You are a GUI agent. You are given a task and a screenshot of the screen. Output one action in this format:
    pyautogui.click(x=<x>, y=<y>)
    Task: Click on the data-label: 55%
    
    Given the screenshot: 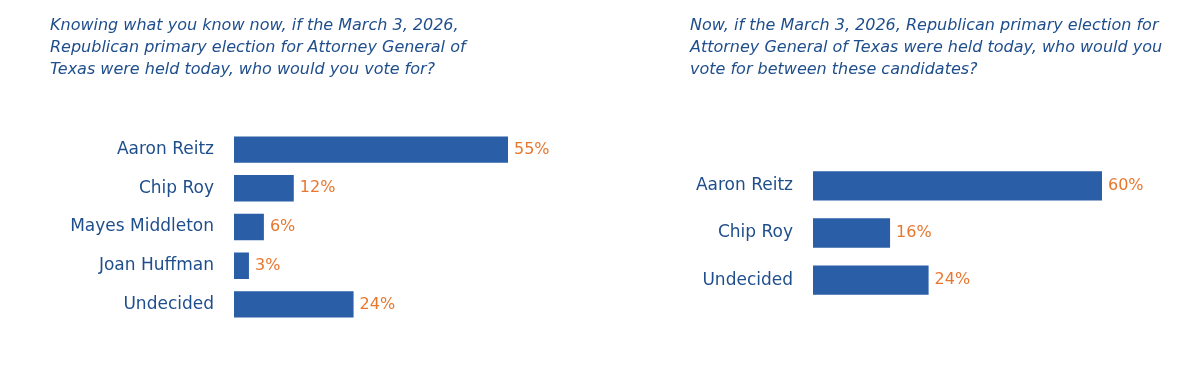 What is the action you would take?
    pyautogui.click(x=532, y=148)
    